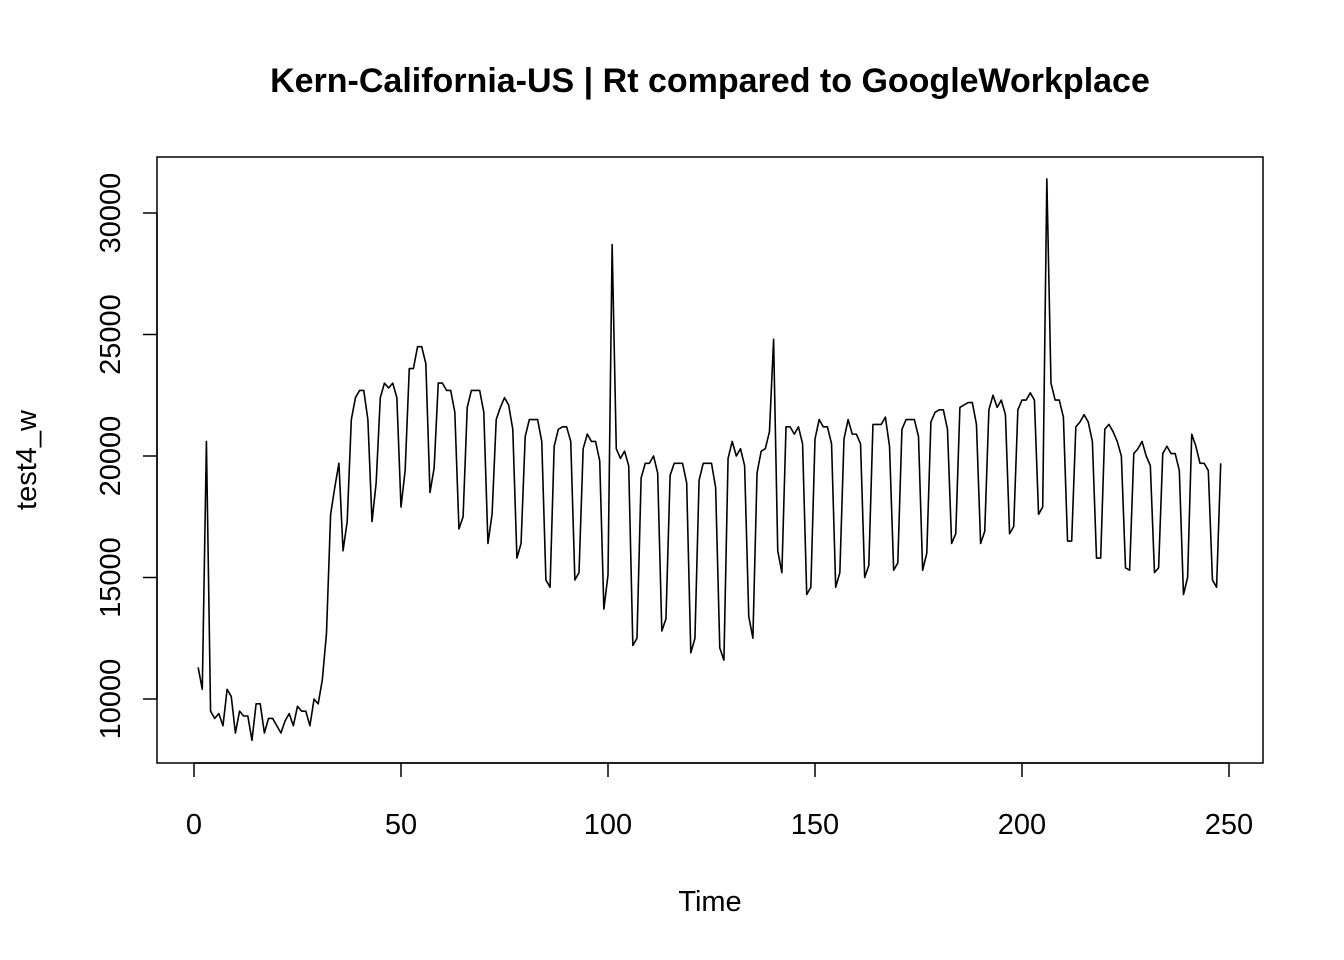 The width and height of the screenshot is (1344, 960). Describe the element at coordinates (111, 334) in the screenshot. I see `y-tick-label: 25000` at that location.